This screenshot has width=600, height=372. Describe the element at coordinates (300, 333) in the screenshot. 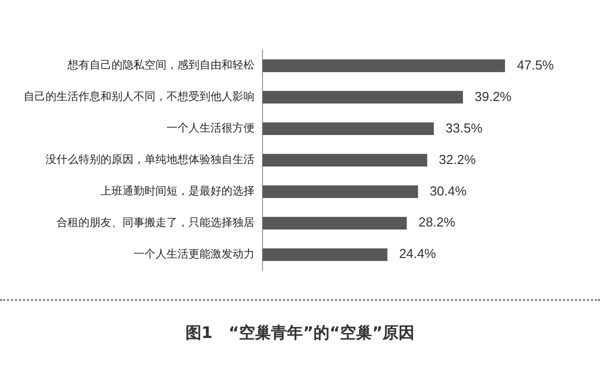

I see `text: 图1 “空巢青年”的“空巢”原因` at that location.